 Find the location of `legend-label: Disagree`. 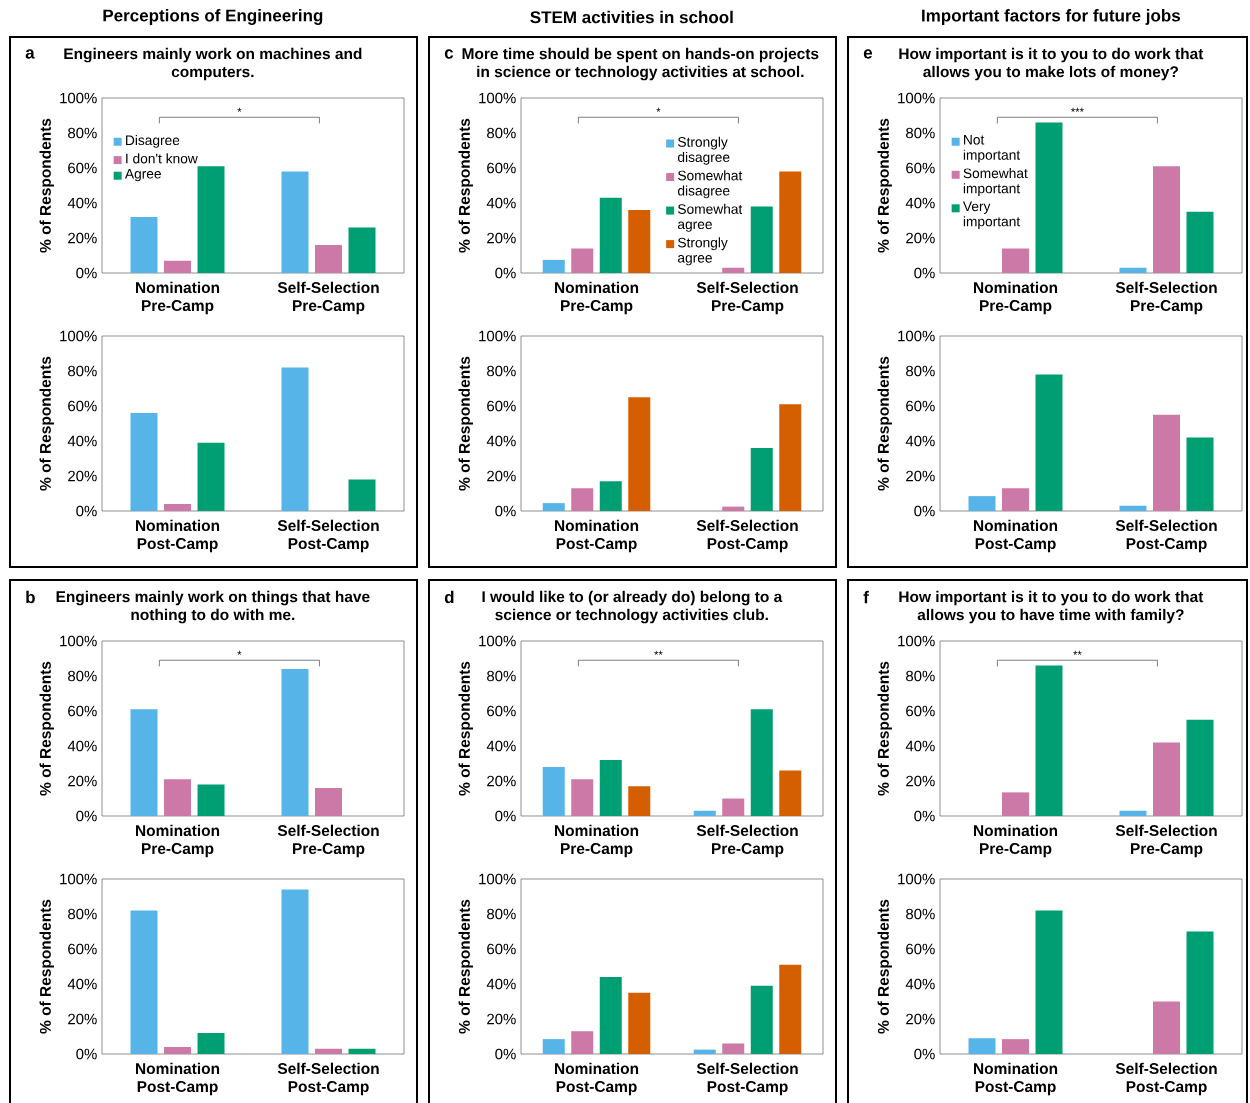

legend-label: Disagree is located at coordinates (153, 141).